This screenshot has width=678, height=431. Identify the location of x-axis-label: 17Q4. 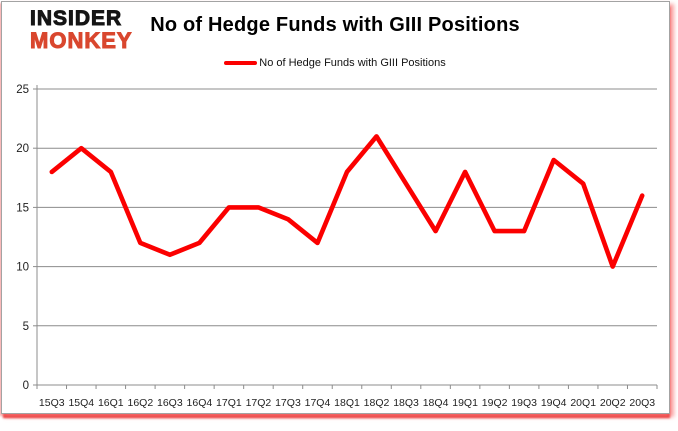
(318, 403).